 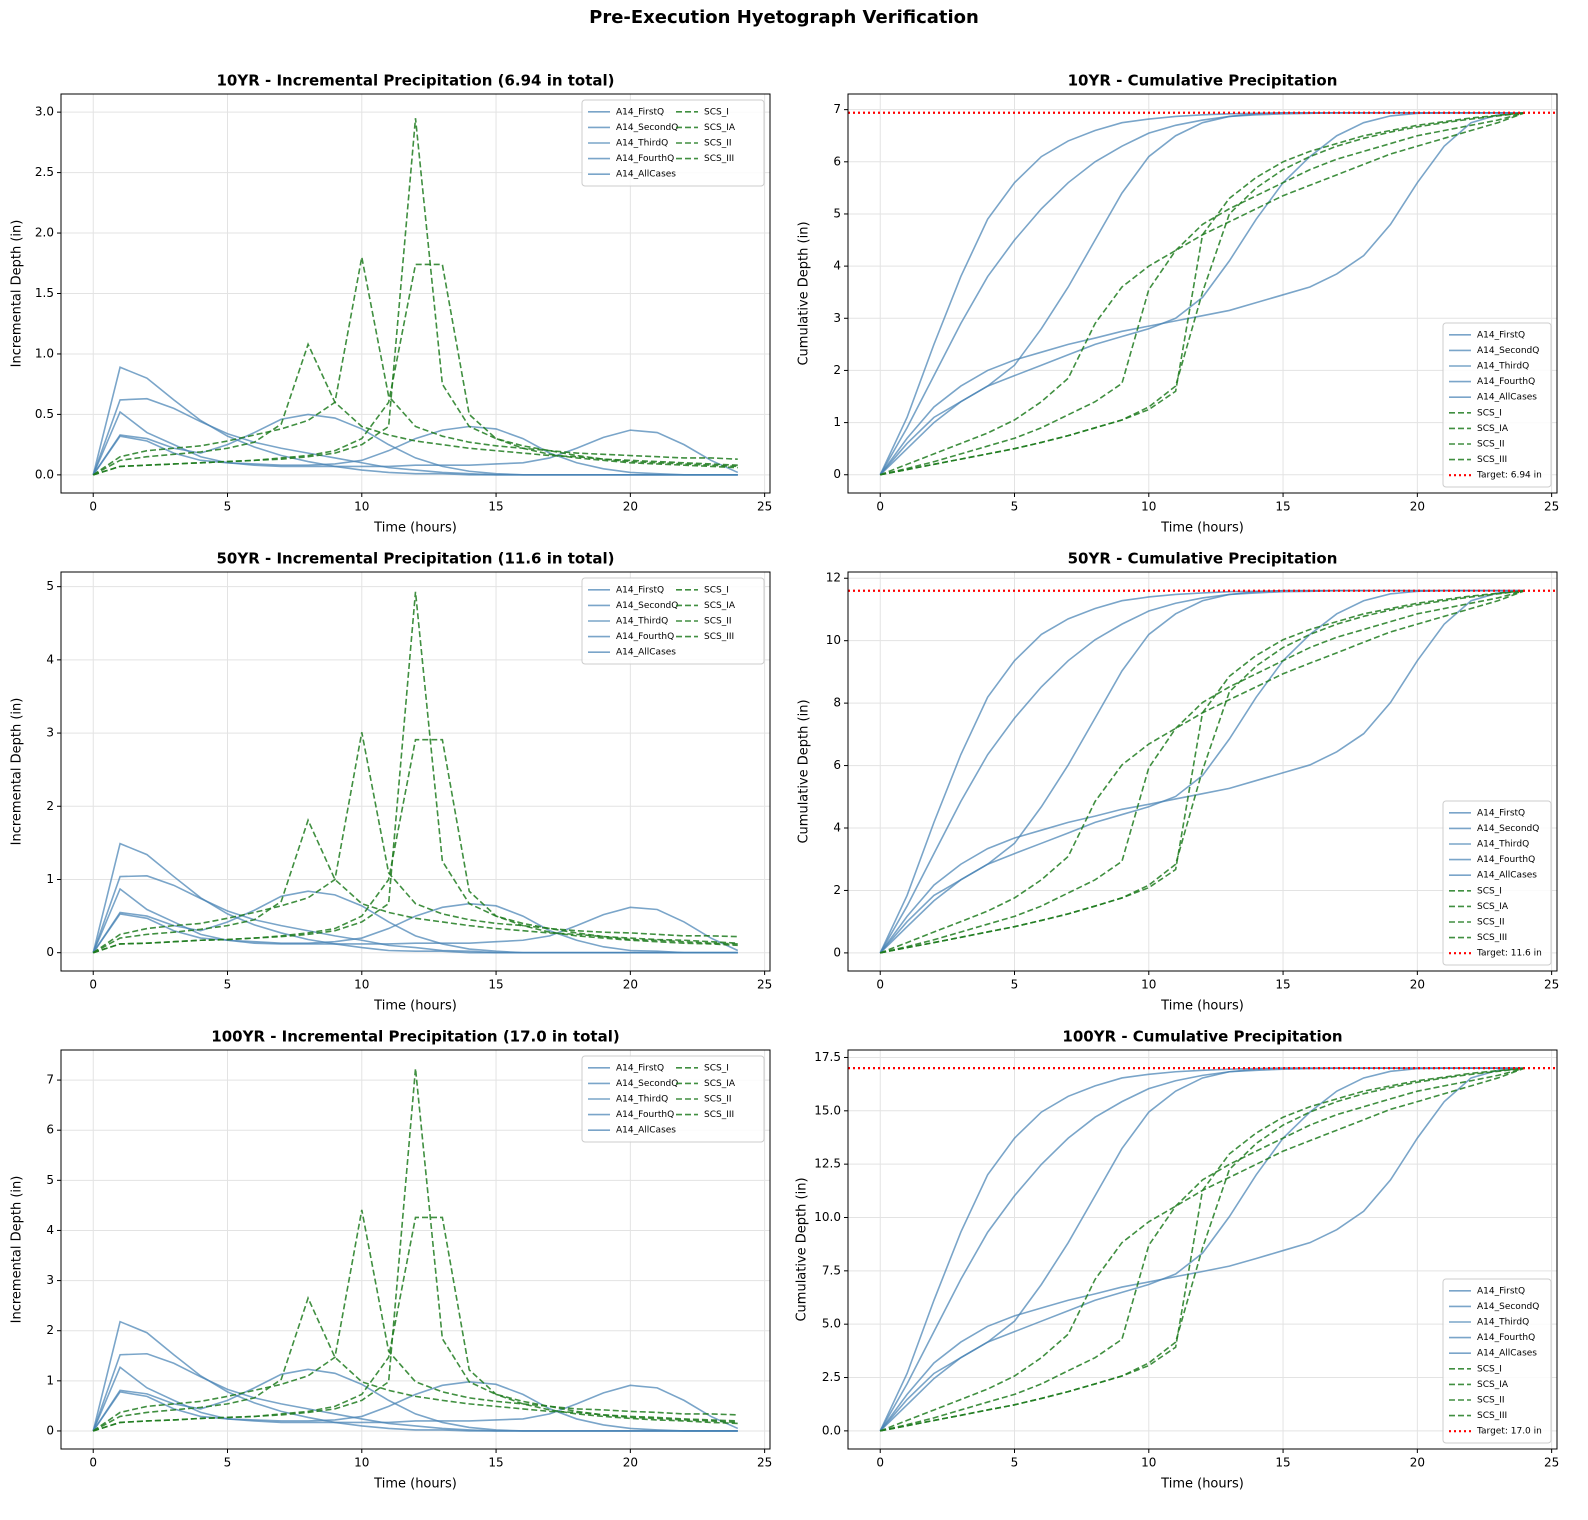 What do you see at coordinates (44, 293) in the screenshot?
I see `y-tick-label: 1.5` at bounding box center [44, 293].